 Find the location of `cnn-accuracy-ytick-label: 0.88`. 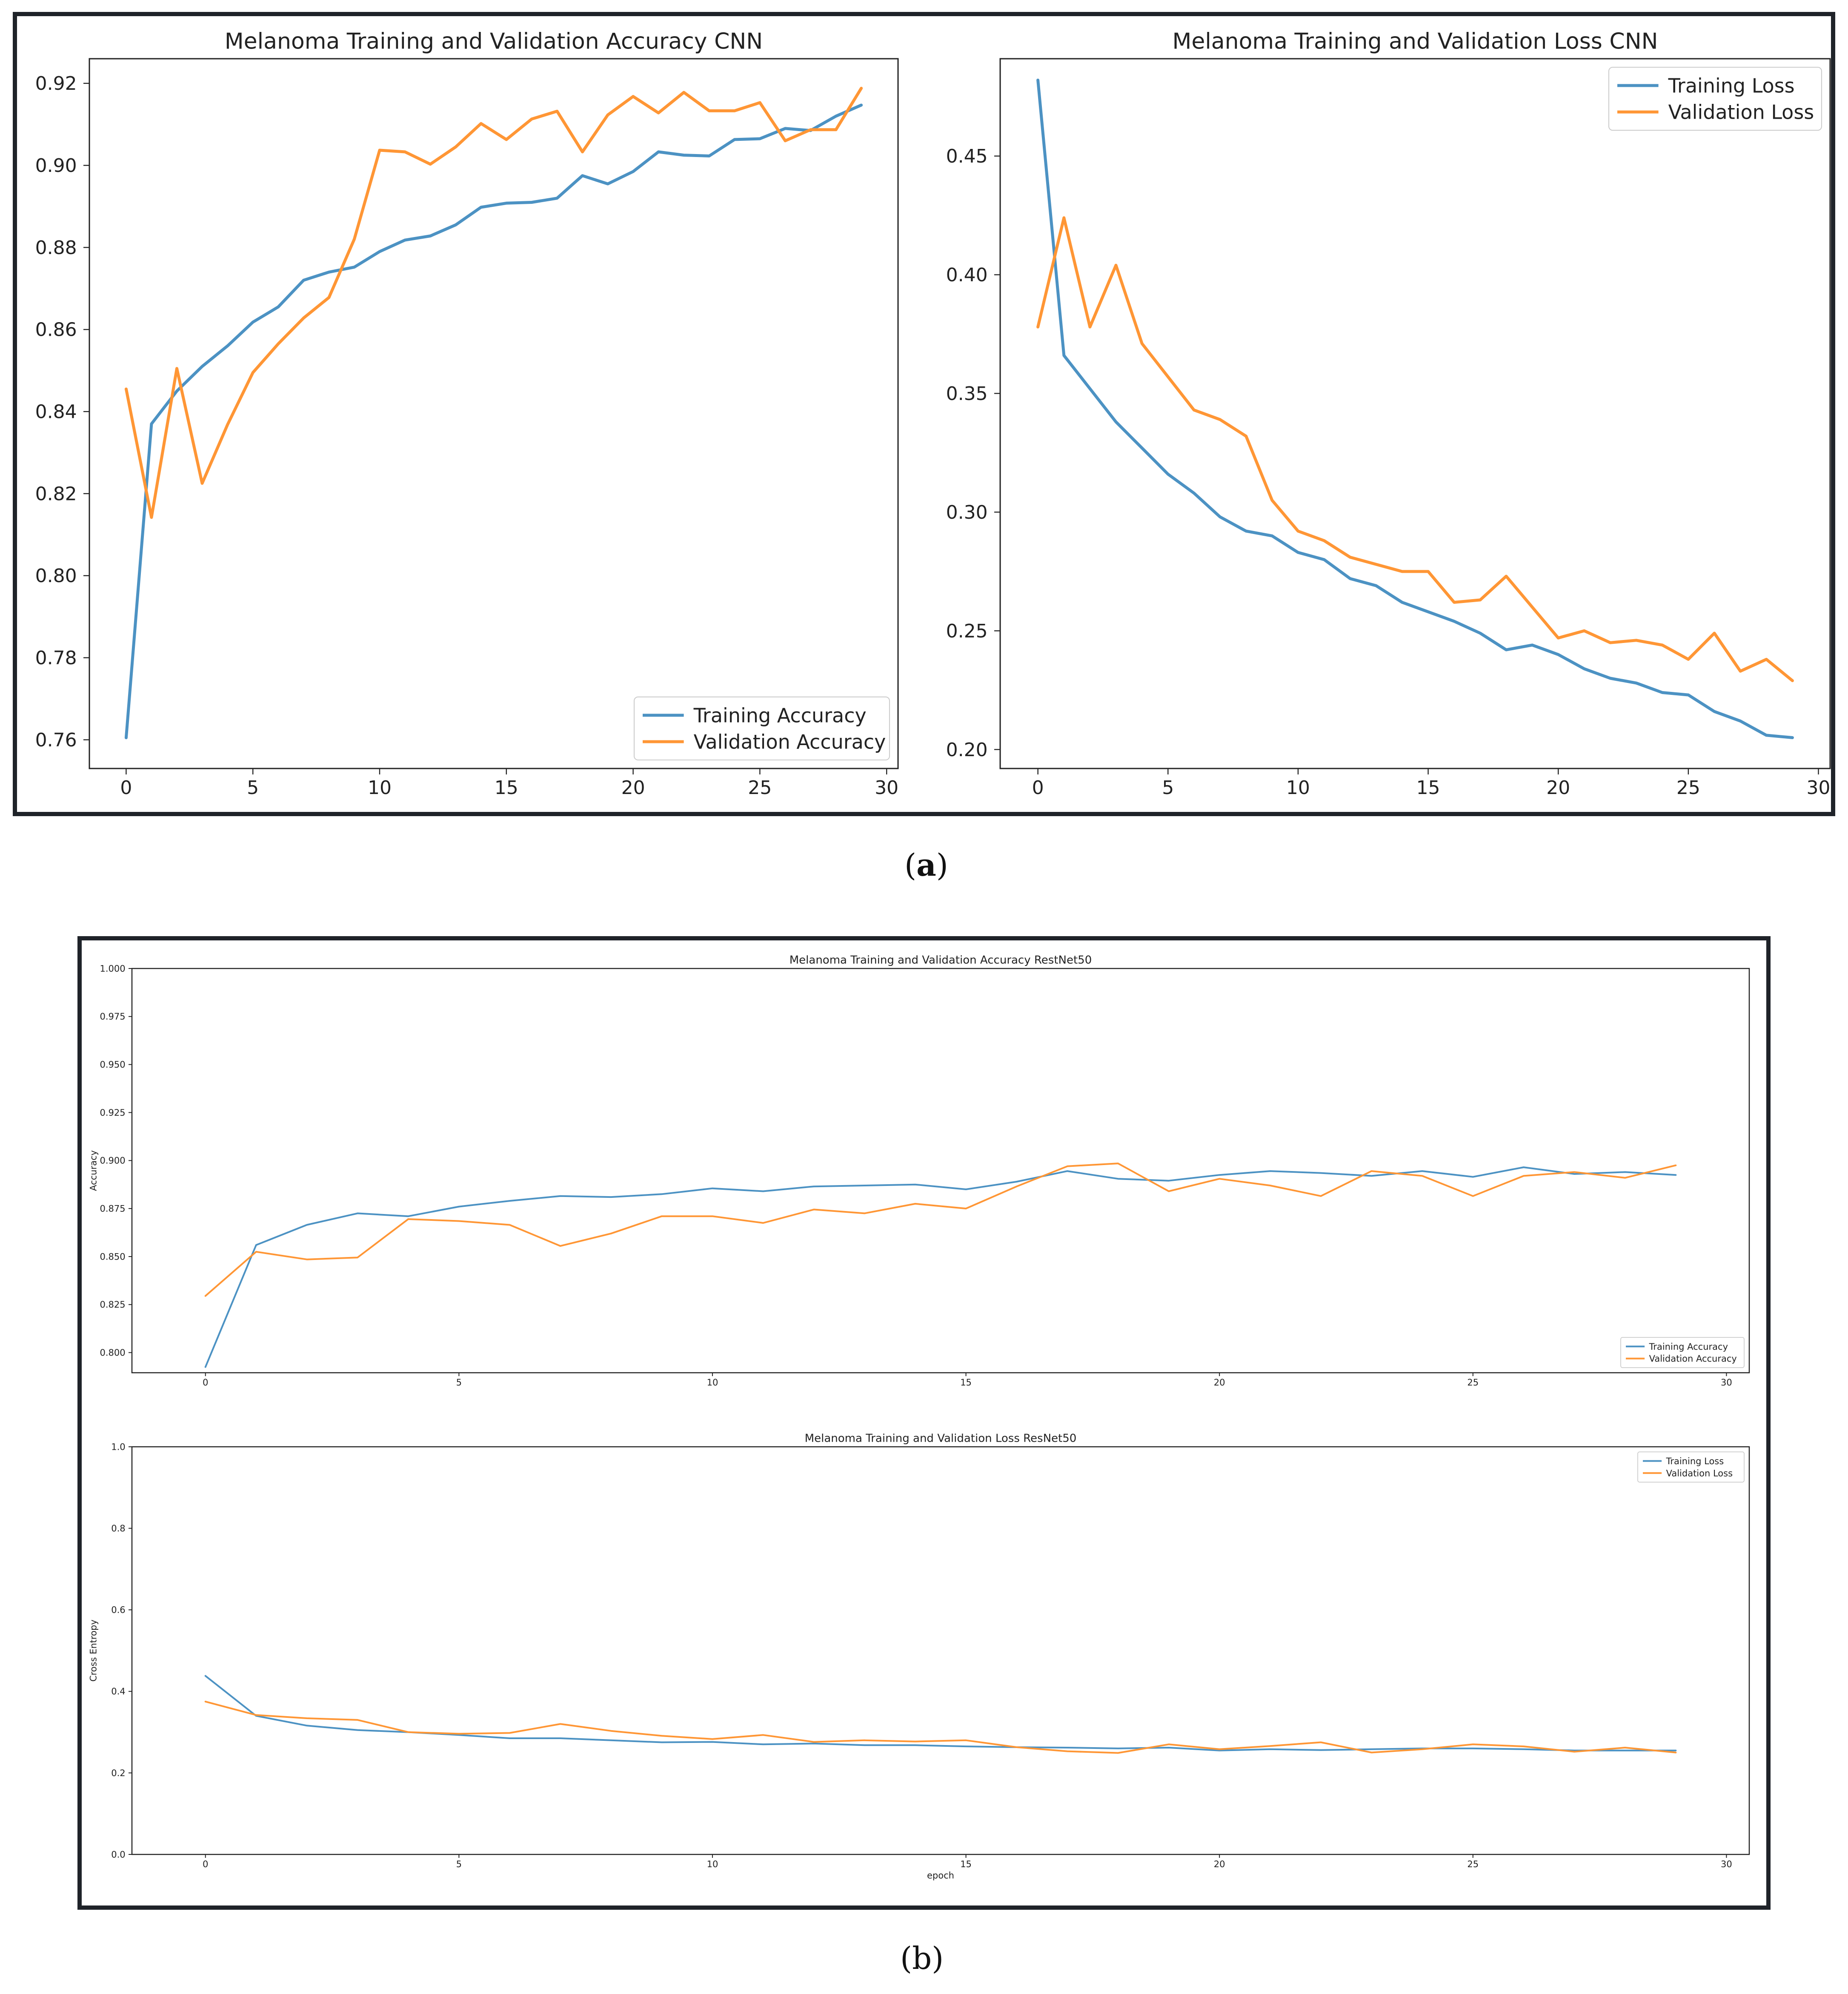

cnn-accuracy-ytick-label: 0.88 is located at coordinates (56, 248).